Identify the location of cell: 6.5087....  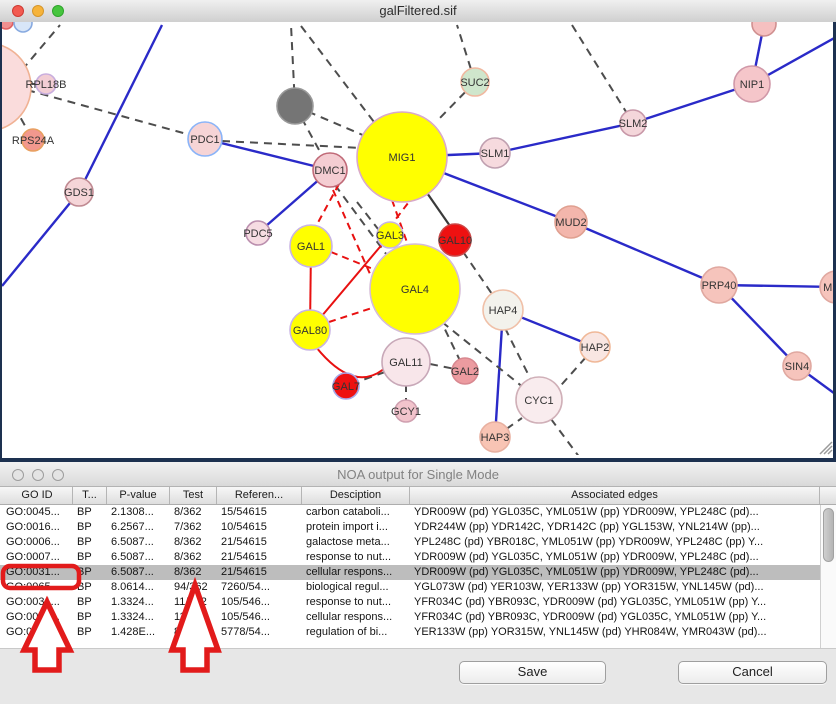
(132, 557).